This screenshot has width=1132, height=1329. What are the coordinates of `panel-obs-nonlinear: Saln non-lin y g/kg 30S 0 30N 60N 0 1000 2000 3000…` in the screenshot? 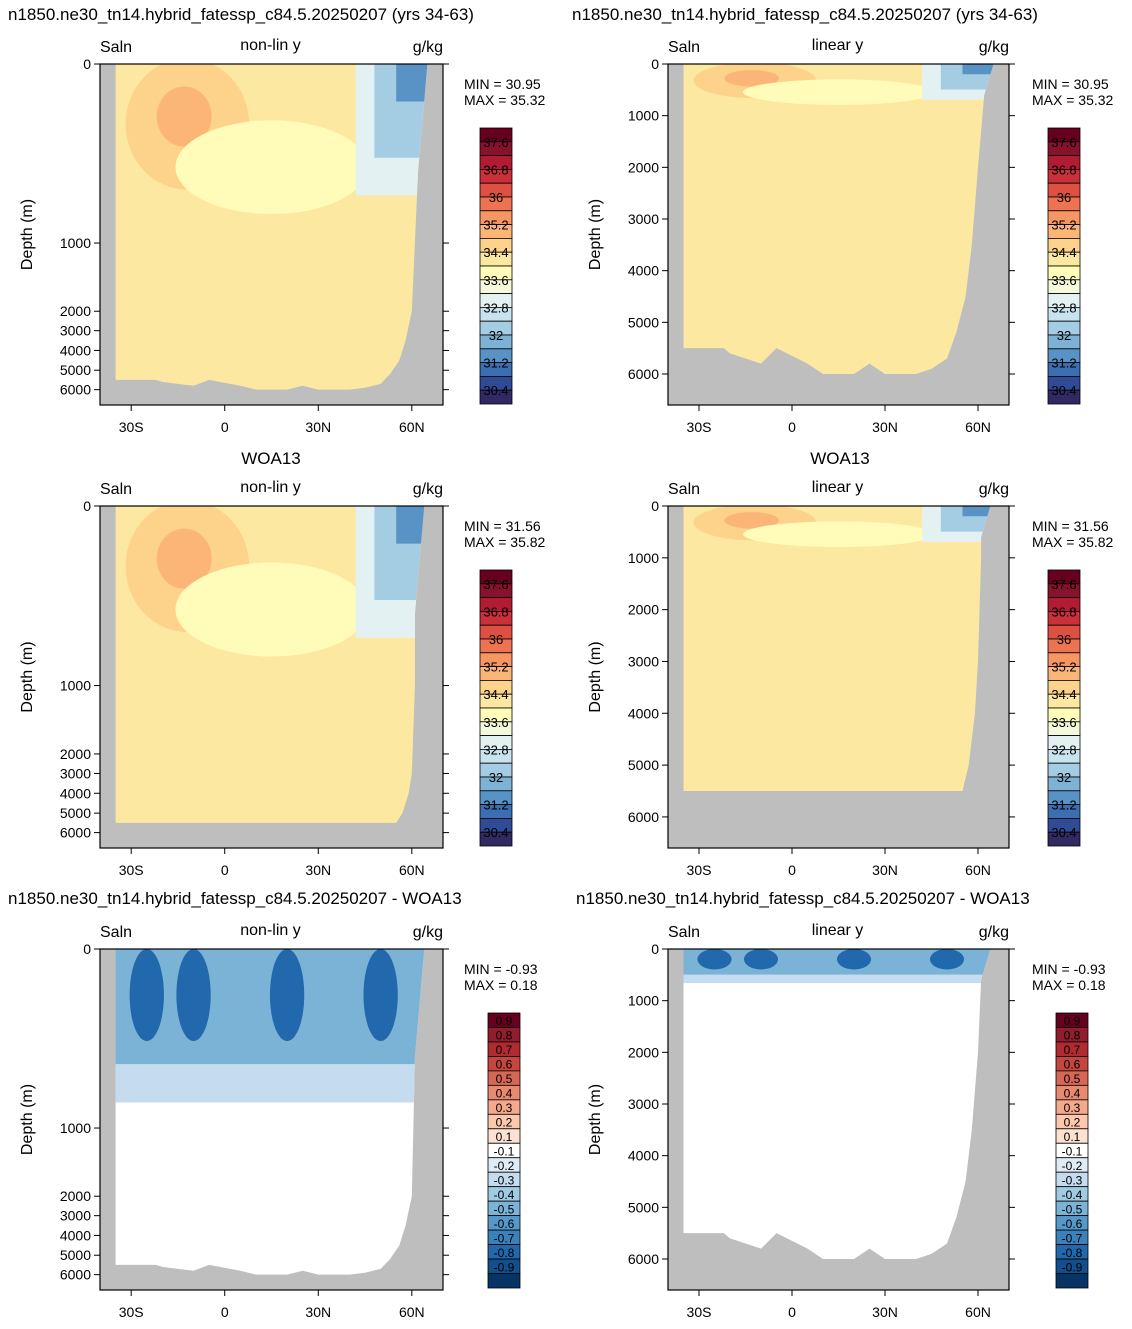 It's located at (282, 678).